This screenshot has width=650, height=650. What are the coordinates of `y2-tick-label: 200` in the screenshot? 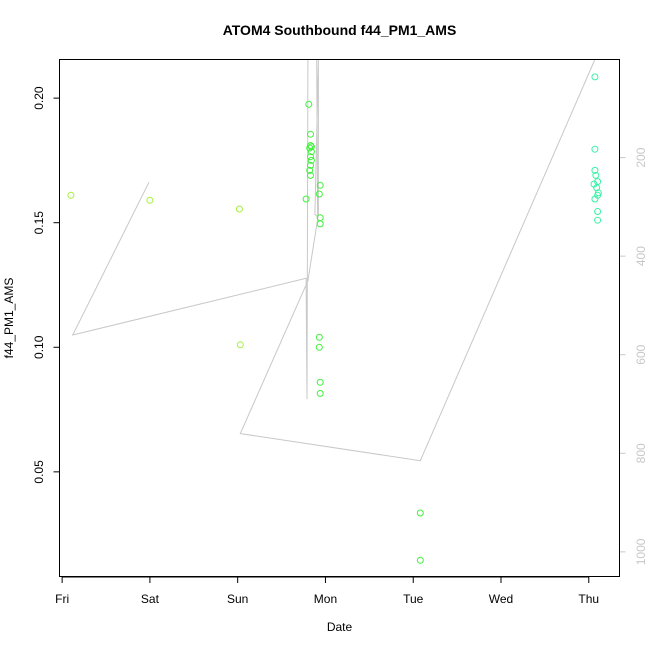 It's located at (641, 157).